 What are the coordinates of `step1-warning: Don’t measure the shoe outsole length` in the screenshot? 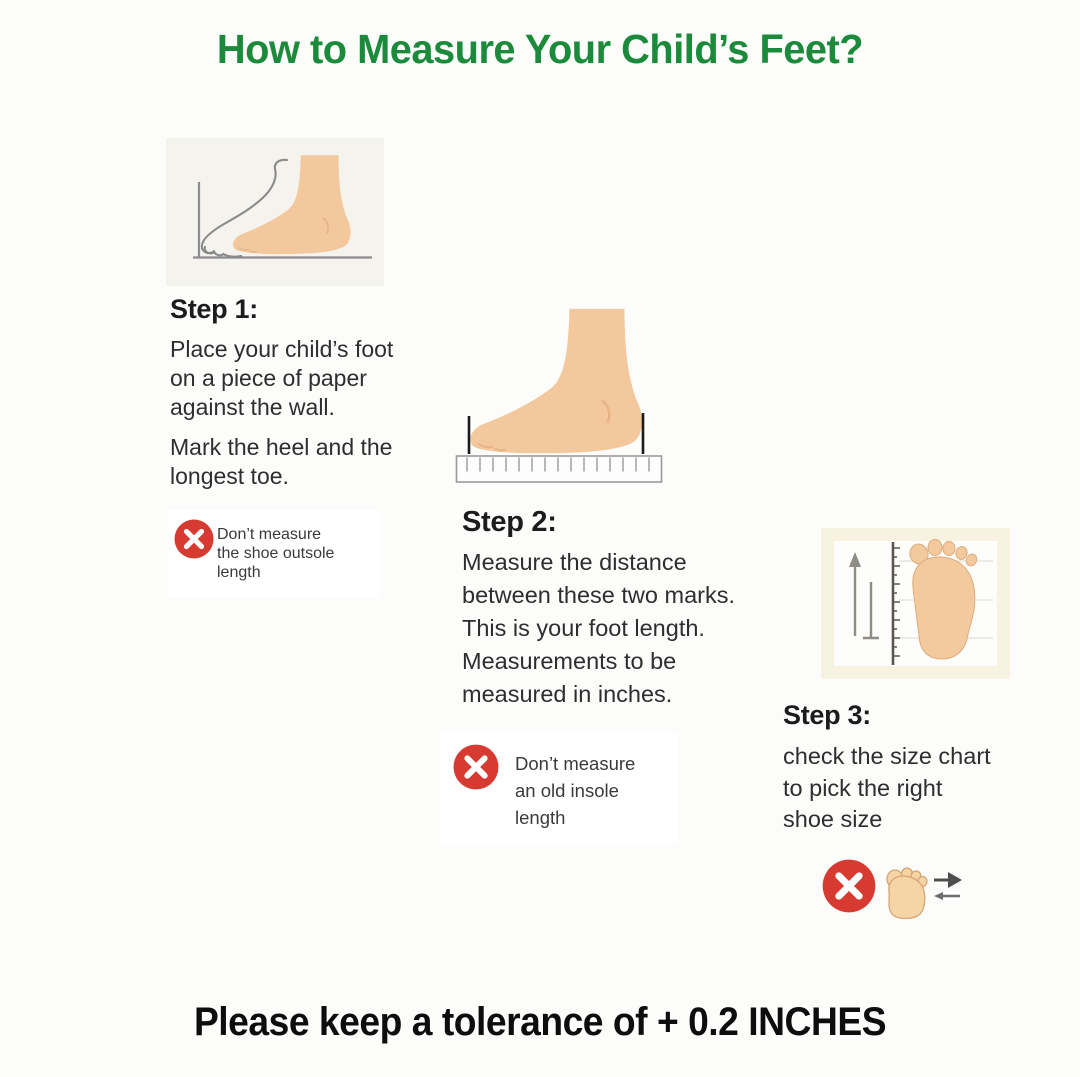 It's located at (274, 554).